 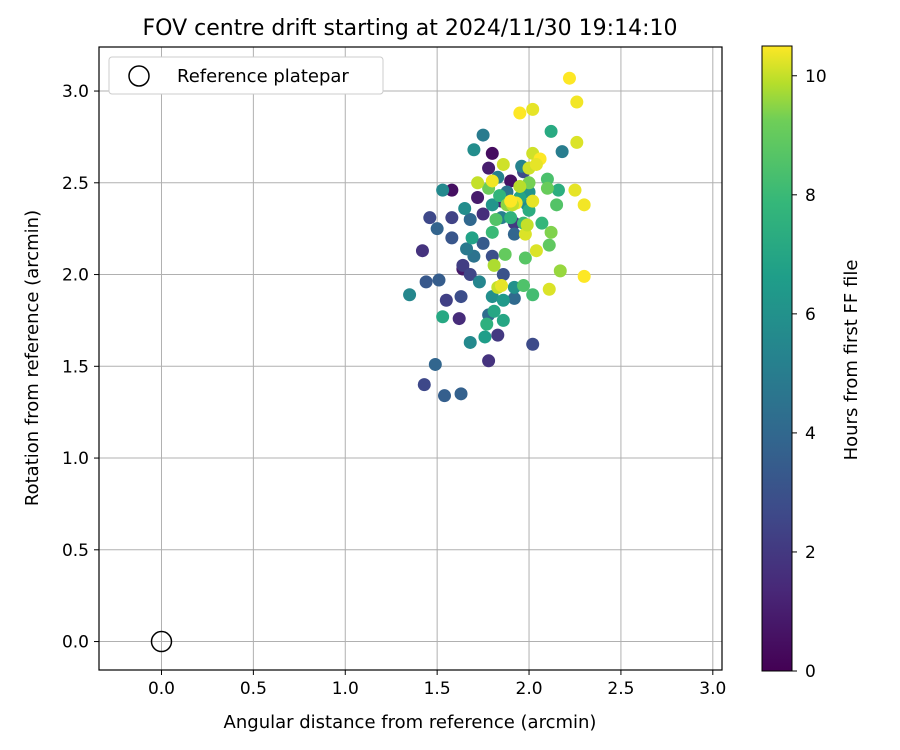 What do you see at coordinates (75, 367) in the screenshot?
I see `y-tick-label: 1.5` at bounding box center [75, 367].